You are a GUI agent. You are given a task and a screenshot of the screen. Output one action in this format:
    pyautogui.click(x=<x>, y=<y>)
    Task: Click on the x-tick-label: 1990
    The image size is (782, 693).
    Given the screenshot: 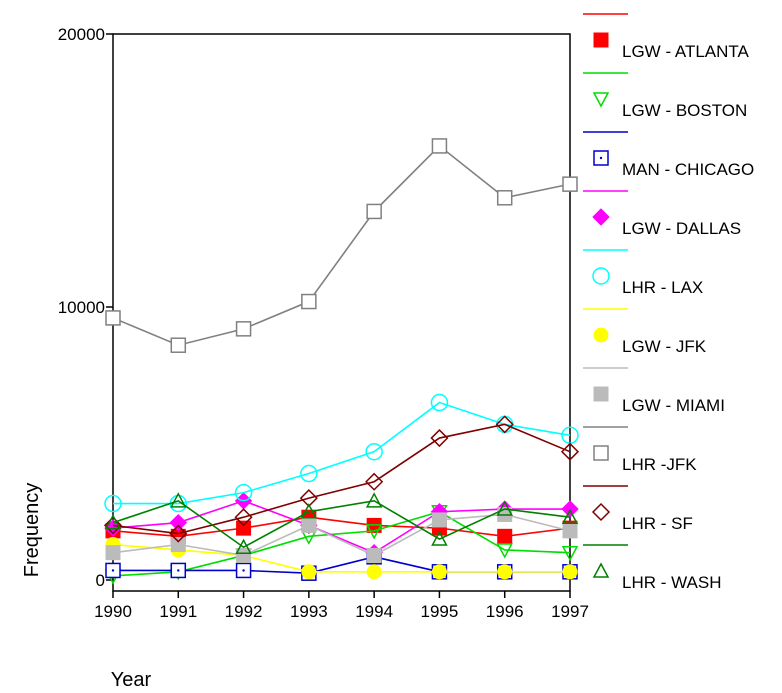 What is the action you would take?
    pyautogui.click(x=113, y=611)
    